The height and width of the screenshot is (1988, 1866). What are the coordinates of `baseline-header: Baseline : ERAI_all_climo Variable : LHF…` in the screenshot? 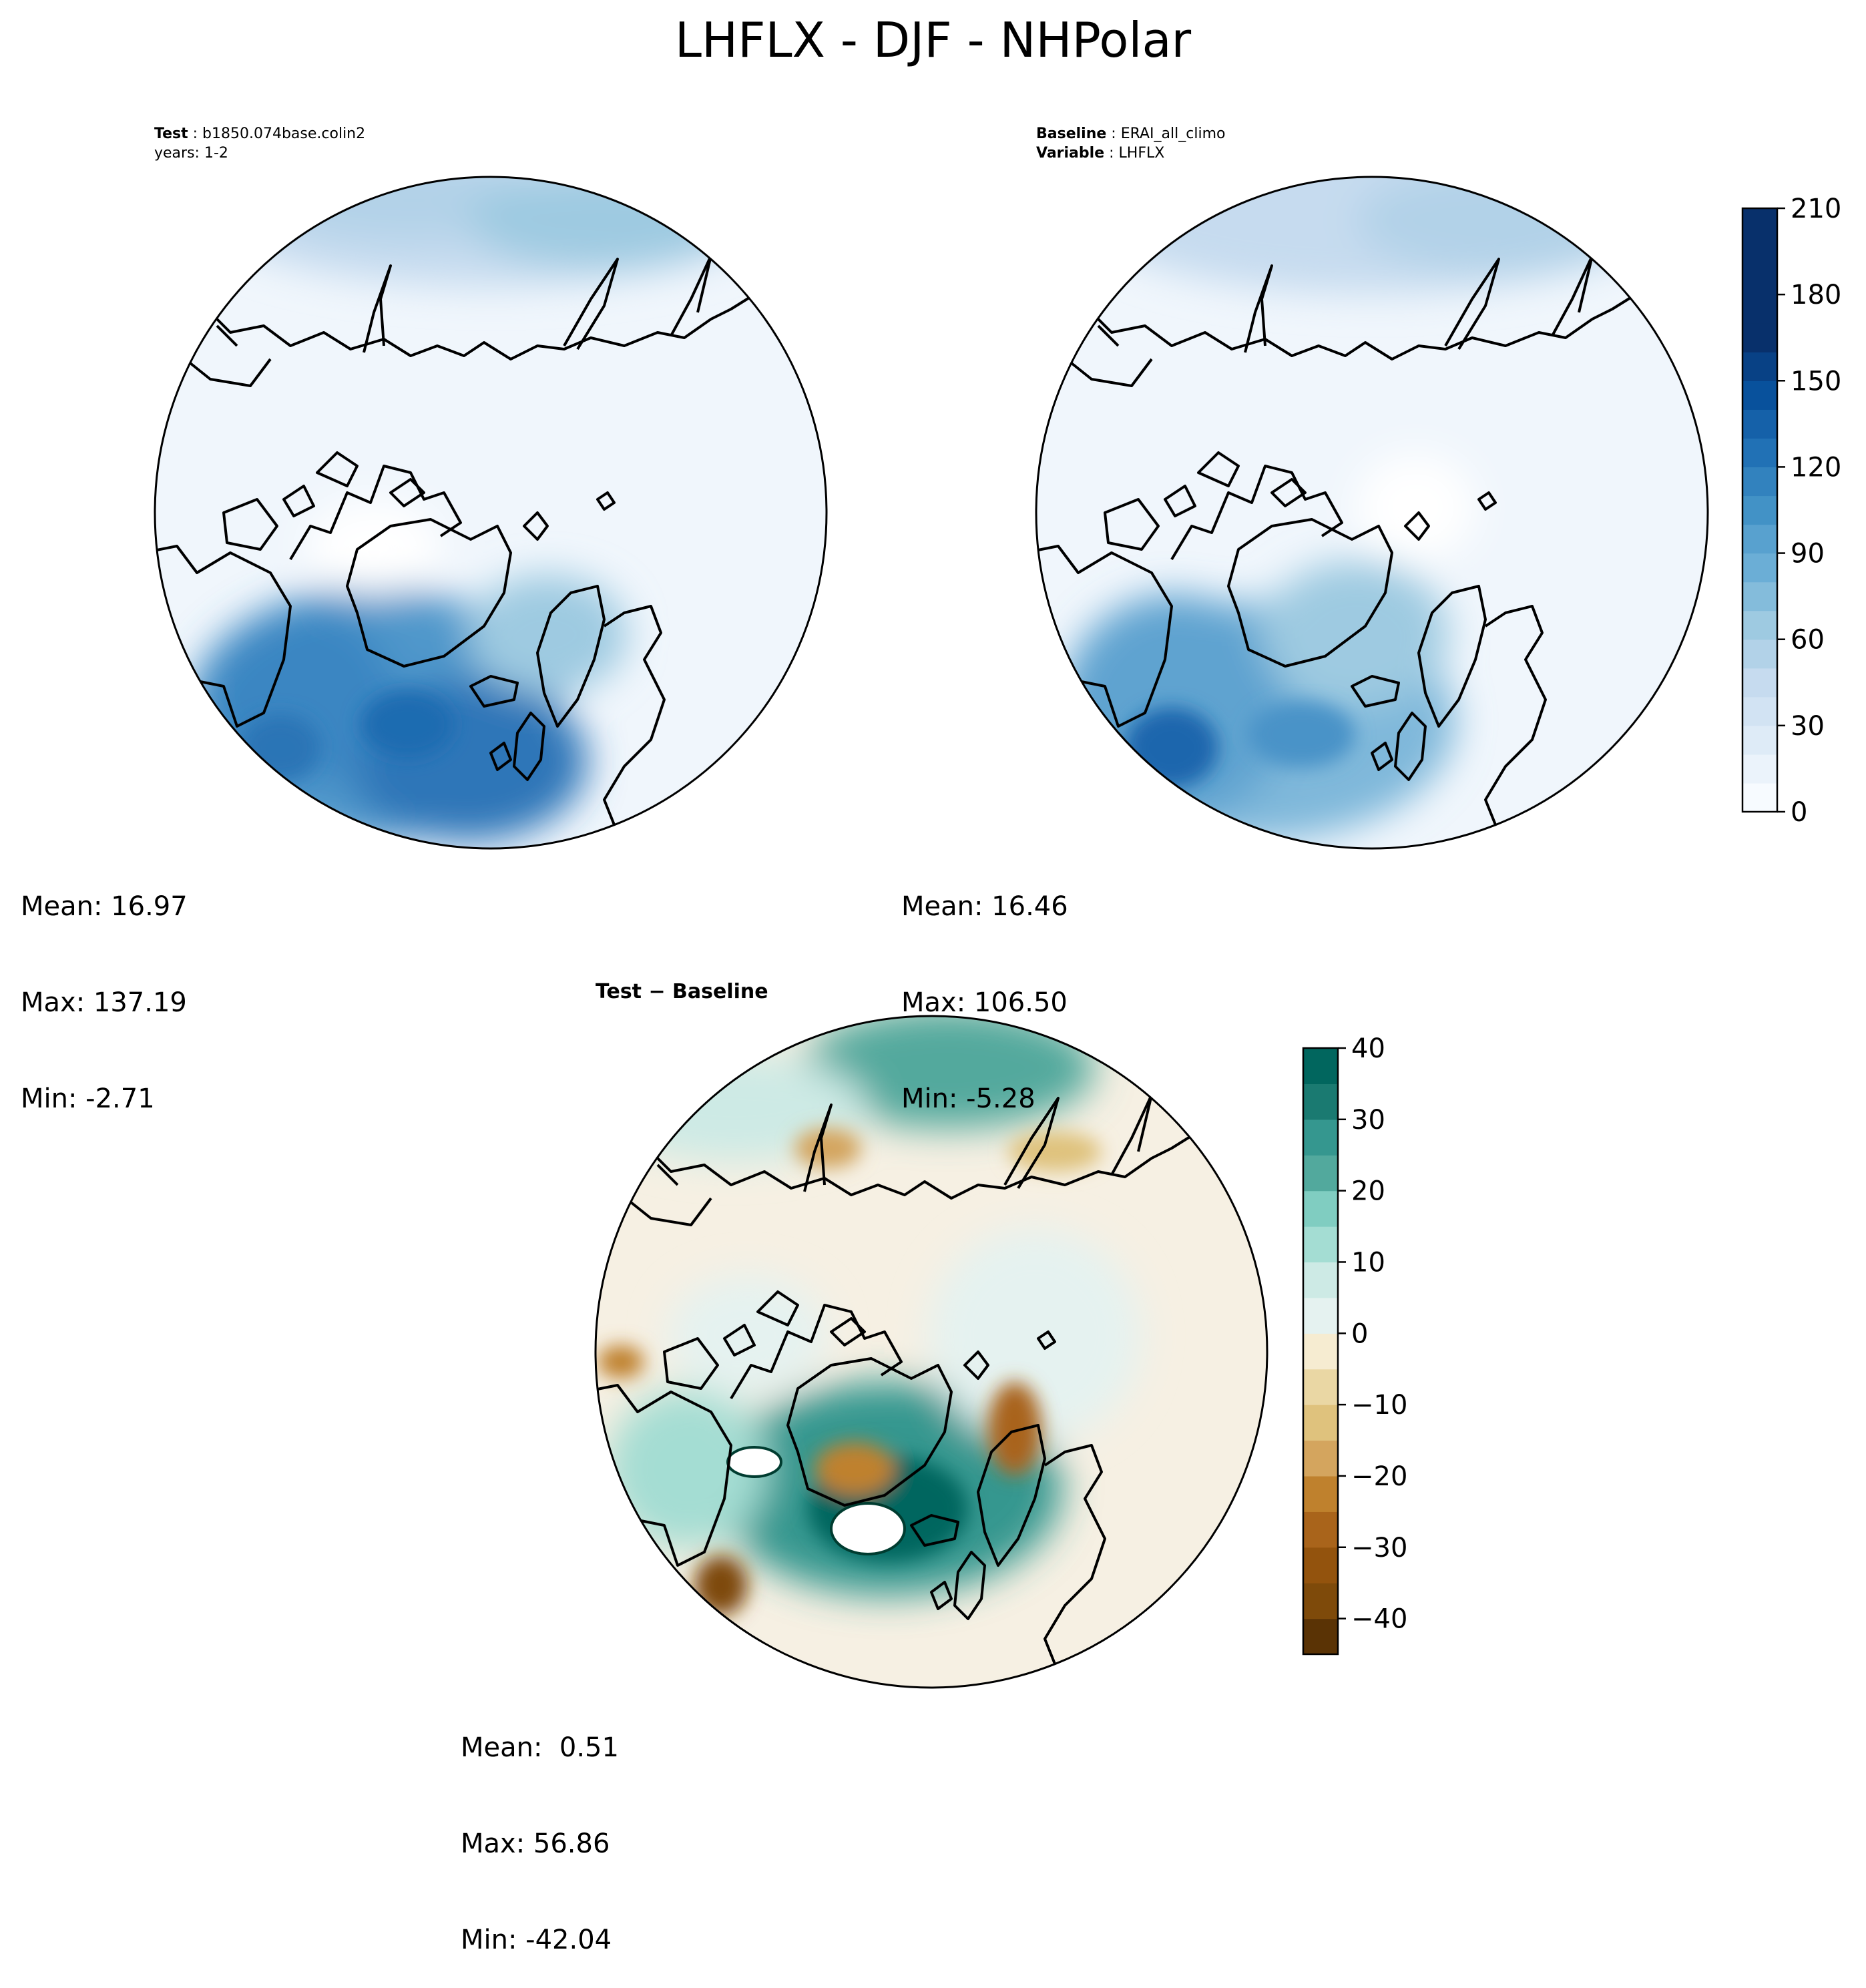 It's located at (1131, 144).